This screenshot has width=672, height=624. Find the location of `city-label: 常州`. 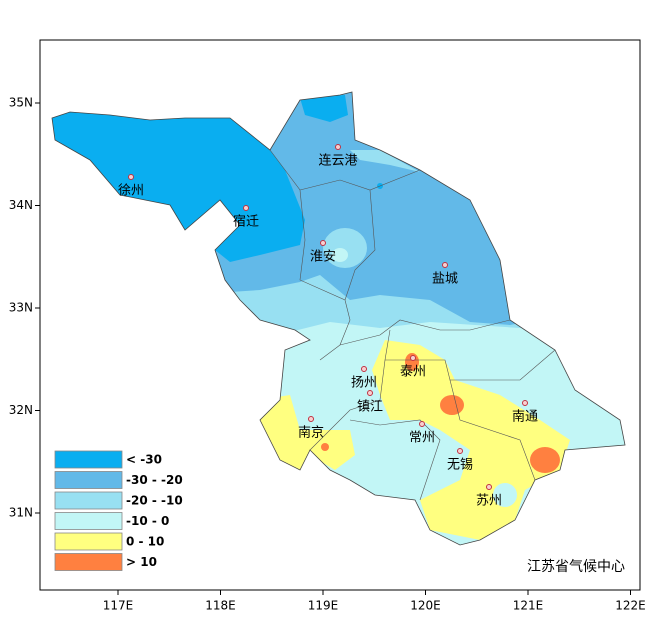

city-label: 常州 is located at coordinates (422, 438).